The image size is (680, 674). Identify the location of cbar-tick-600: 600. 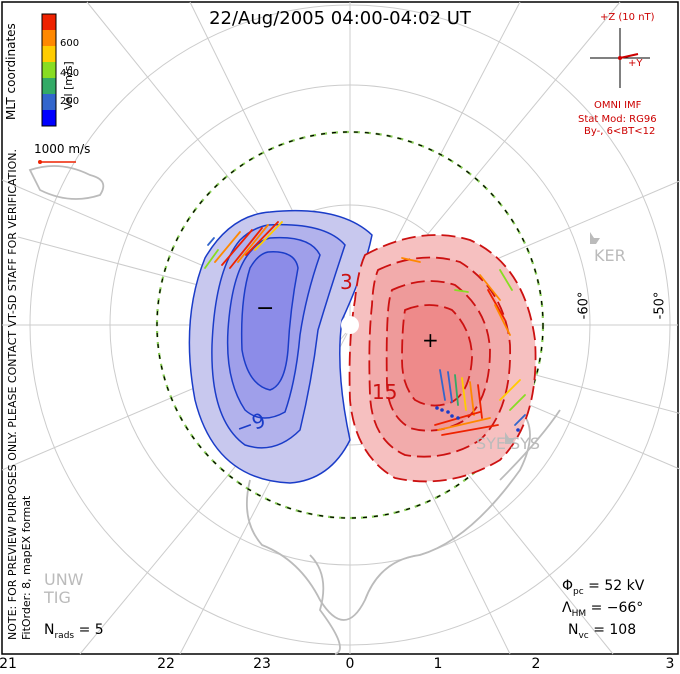
(70, 43).